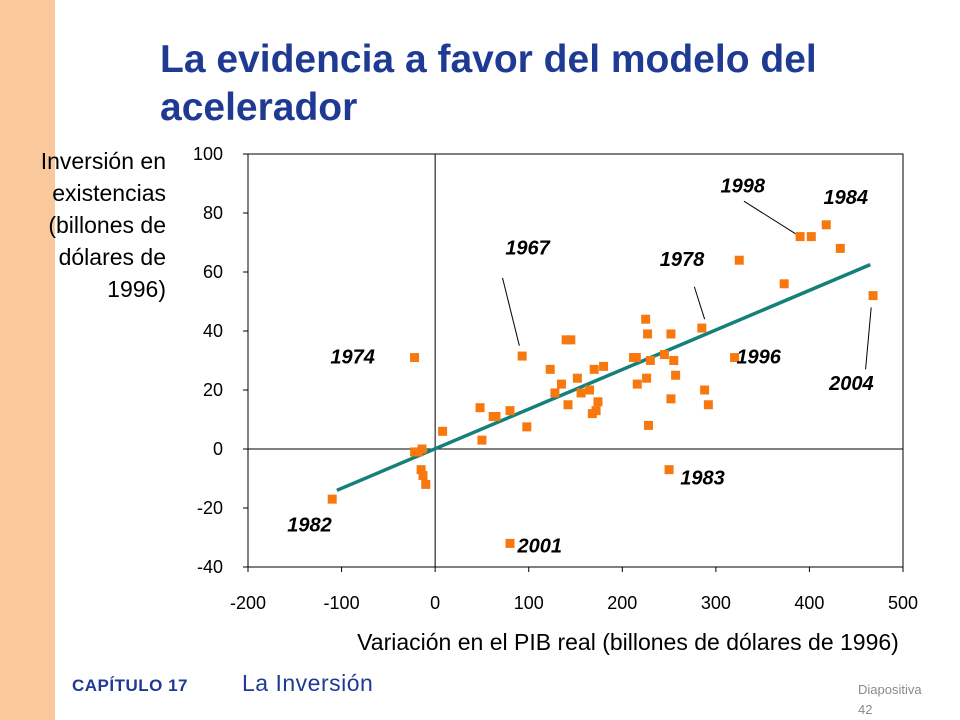 Image resolution: width=960 pixels, height=720 pixels. What do you see at coordinates (527, 248) in the screenshot?
I see `year-annotation: 1967` at bounding box center [527, 248].